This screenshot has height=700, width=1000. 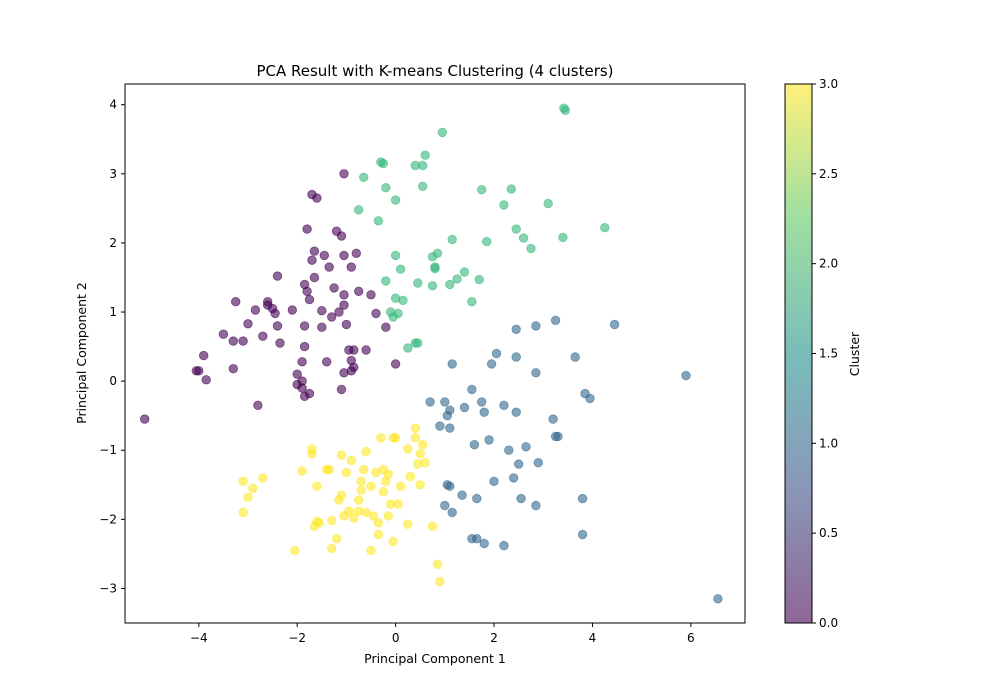 What do you see at coordinates (828, 354) in the screenshot?
I see `colorbar-tick-label: 1.5` at bounding box center [828, 354].